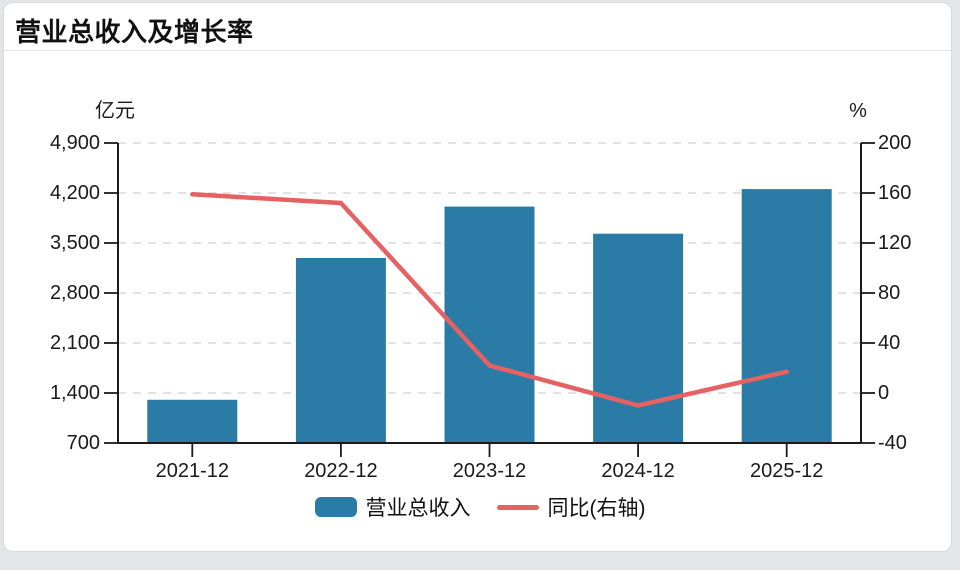 Image resolution: width=960 pixels, height=570 pixels. What do you see at coordinates (892, 443) in the screenshot?
I see `right-axis-tick-label: -40` at bounding box center [892, 443].